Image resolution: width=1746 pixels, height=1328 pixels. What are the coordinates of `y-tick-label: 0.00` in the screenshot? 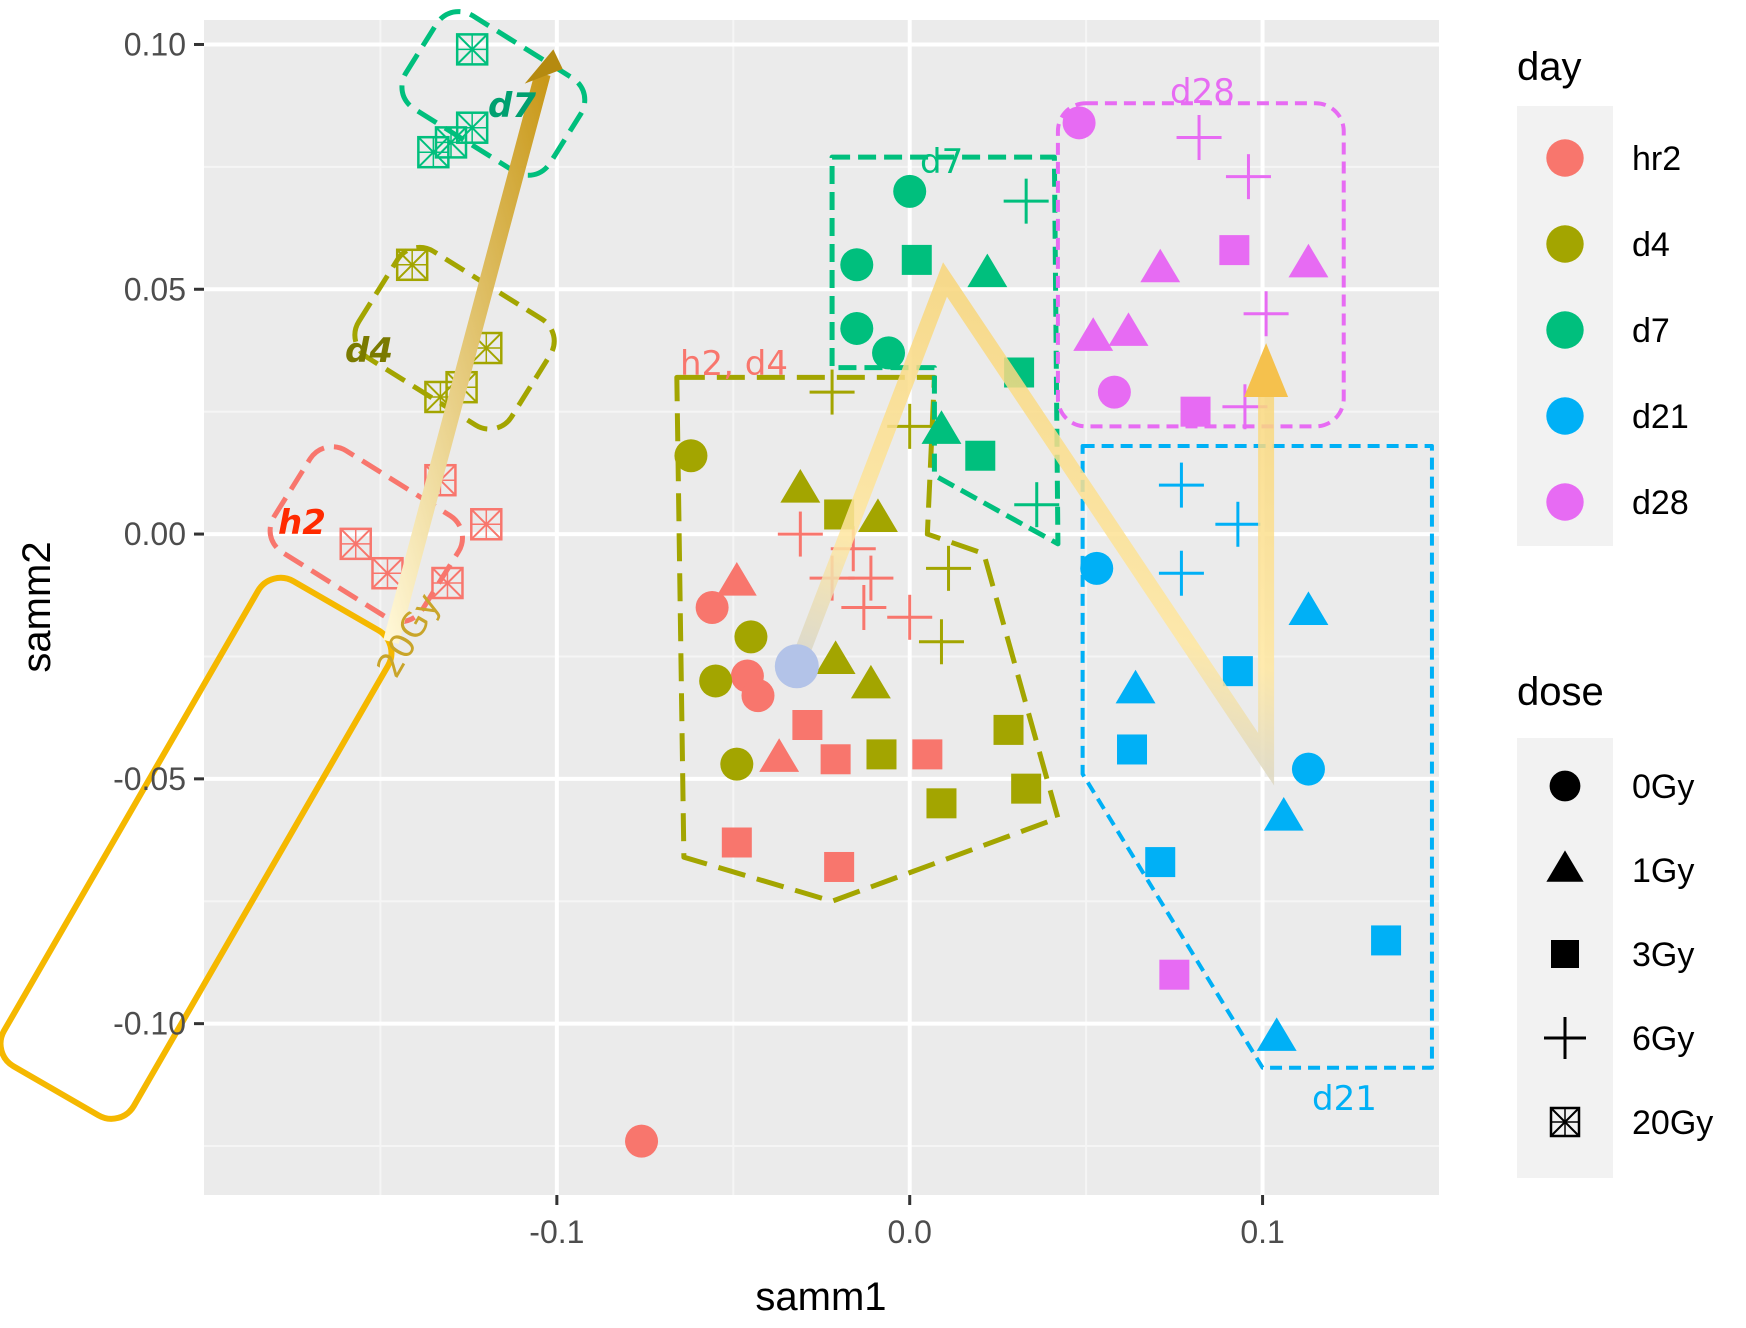 It's located at (155, 534).